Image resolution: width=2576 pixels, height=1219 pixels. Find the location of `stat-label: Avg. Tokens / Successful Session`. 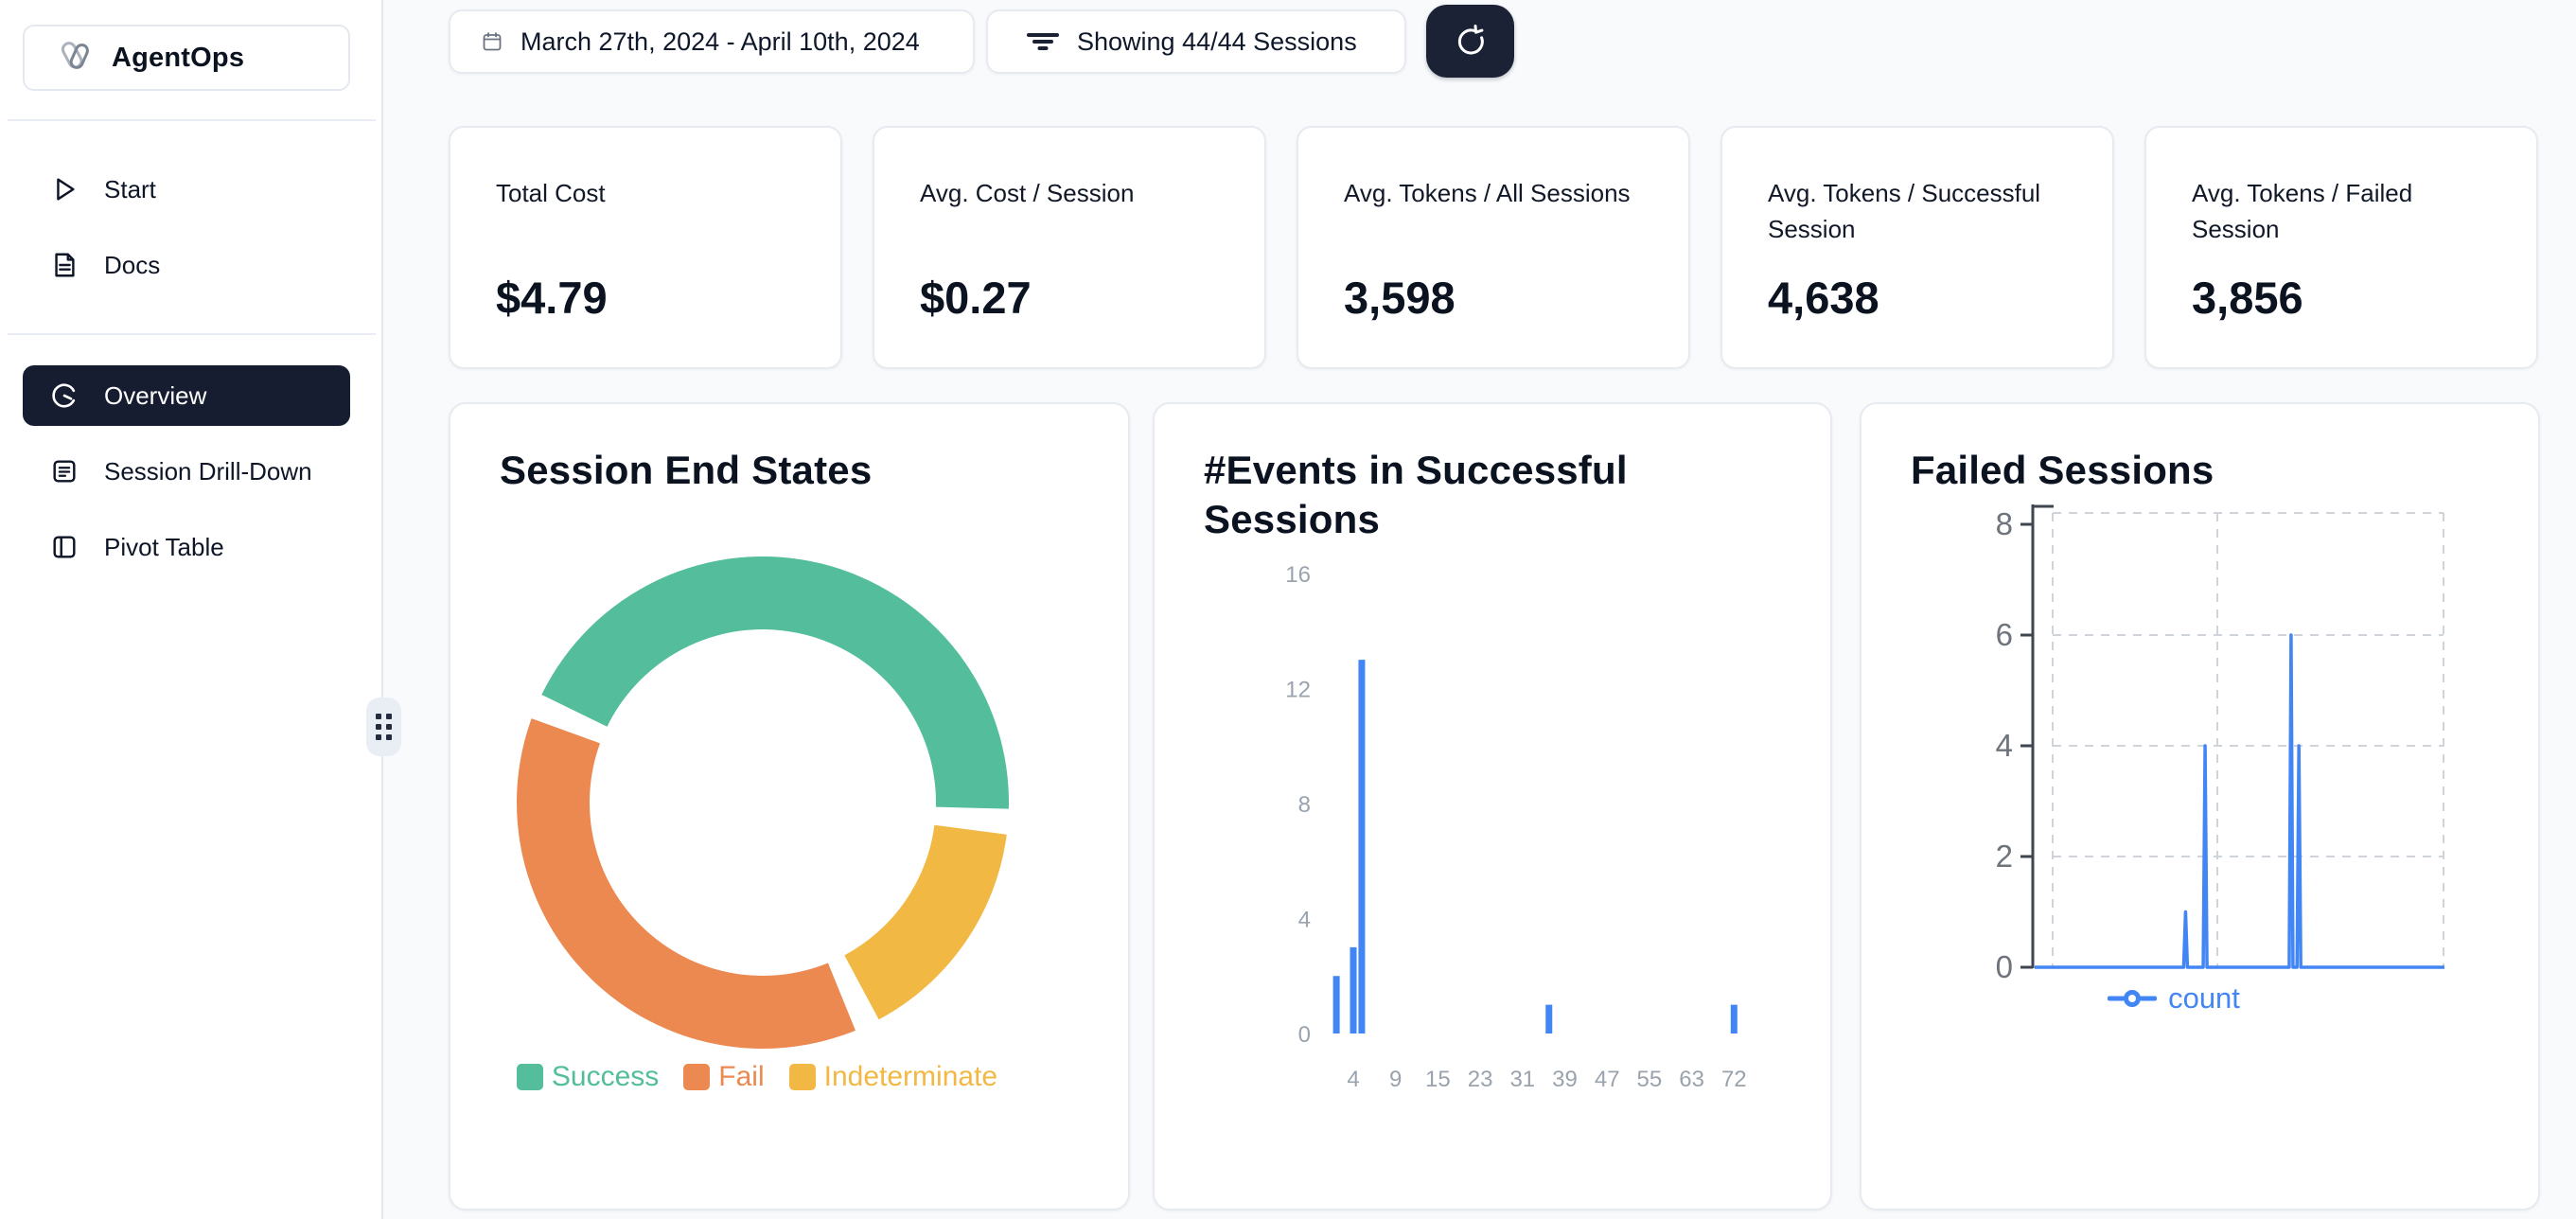

stat-label: Avg. Tokens / Successful Session is located at coordinates (1904, 211).